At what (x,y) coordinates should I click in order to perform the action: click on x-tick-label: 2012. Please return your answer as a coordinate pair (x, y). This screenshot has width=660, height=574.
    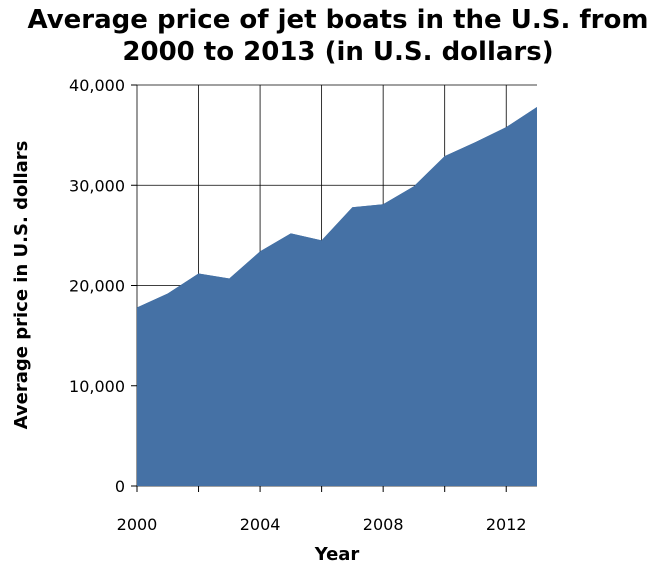
    Looking at the image, I should click on (506, 524).